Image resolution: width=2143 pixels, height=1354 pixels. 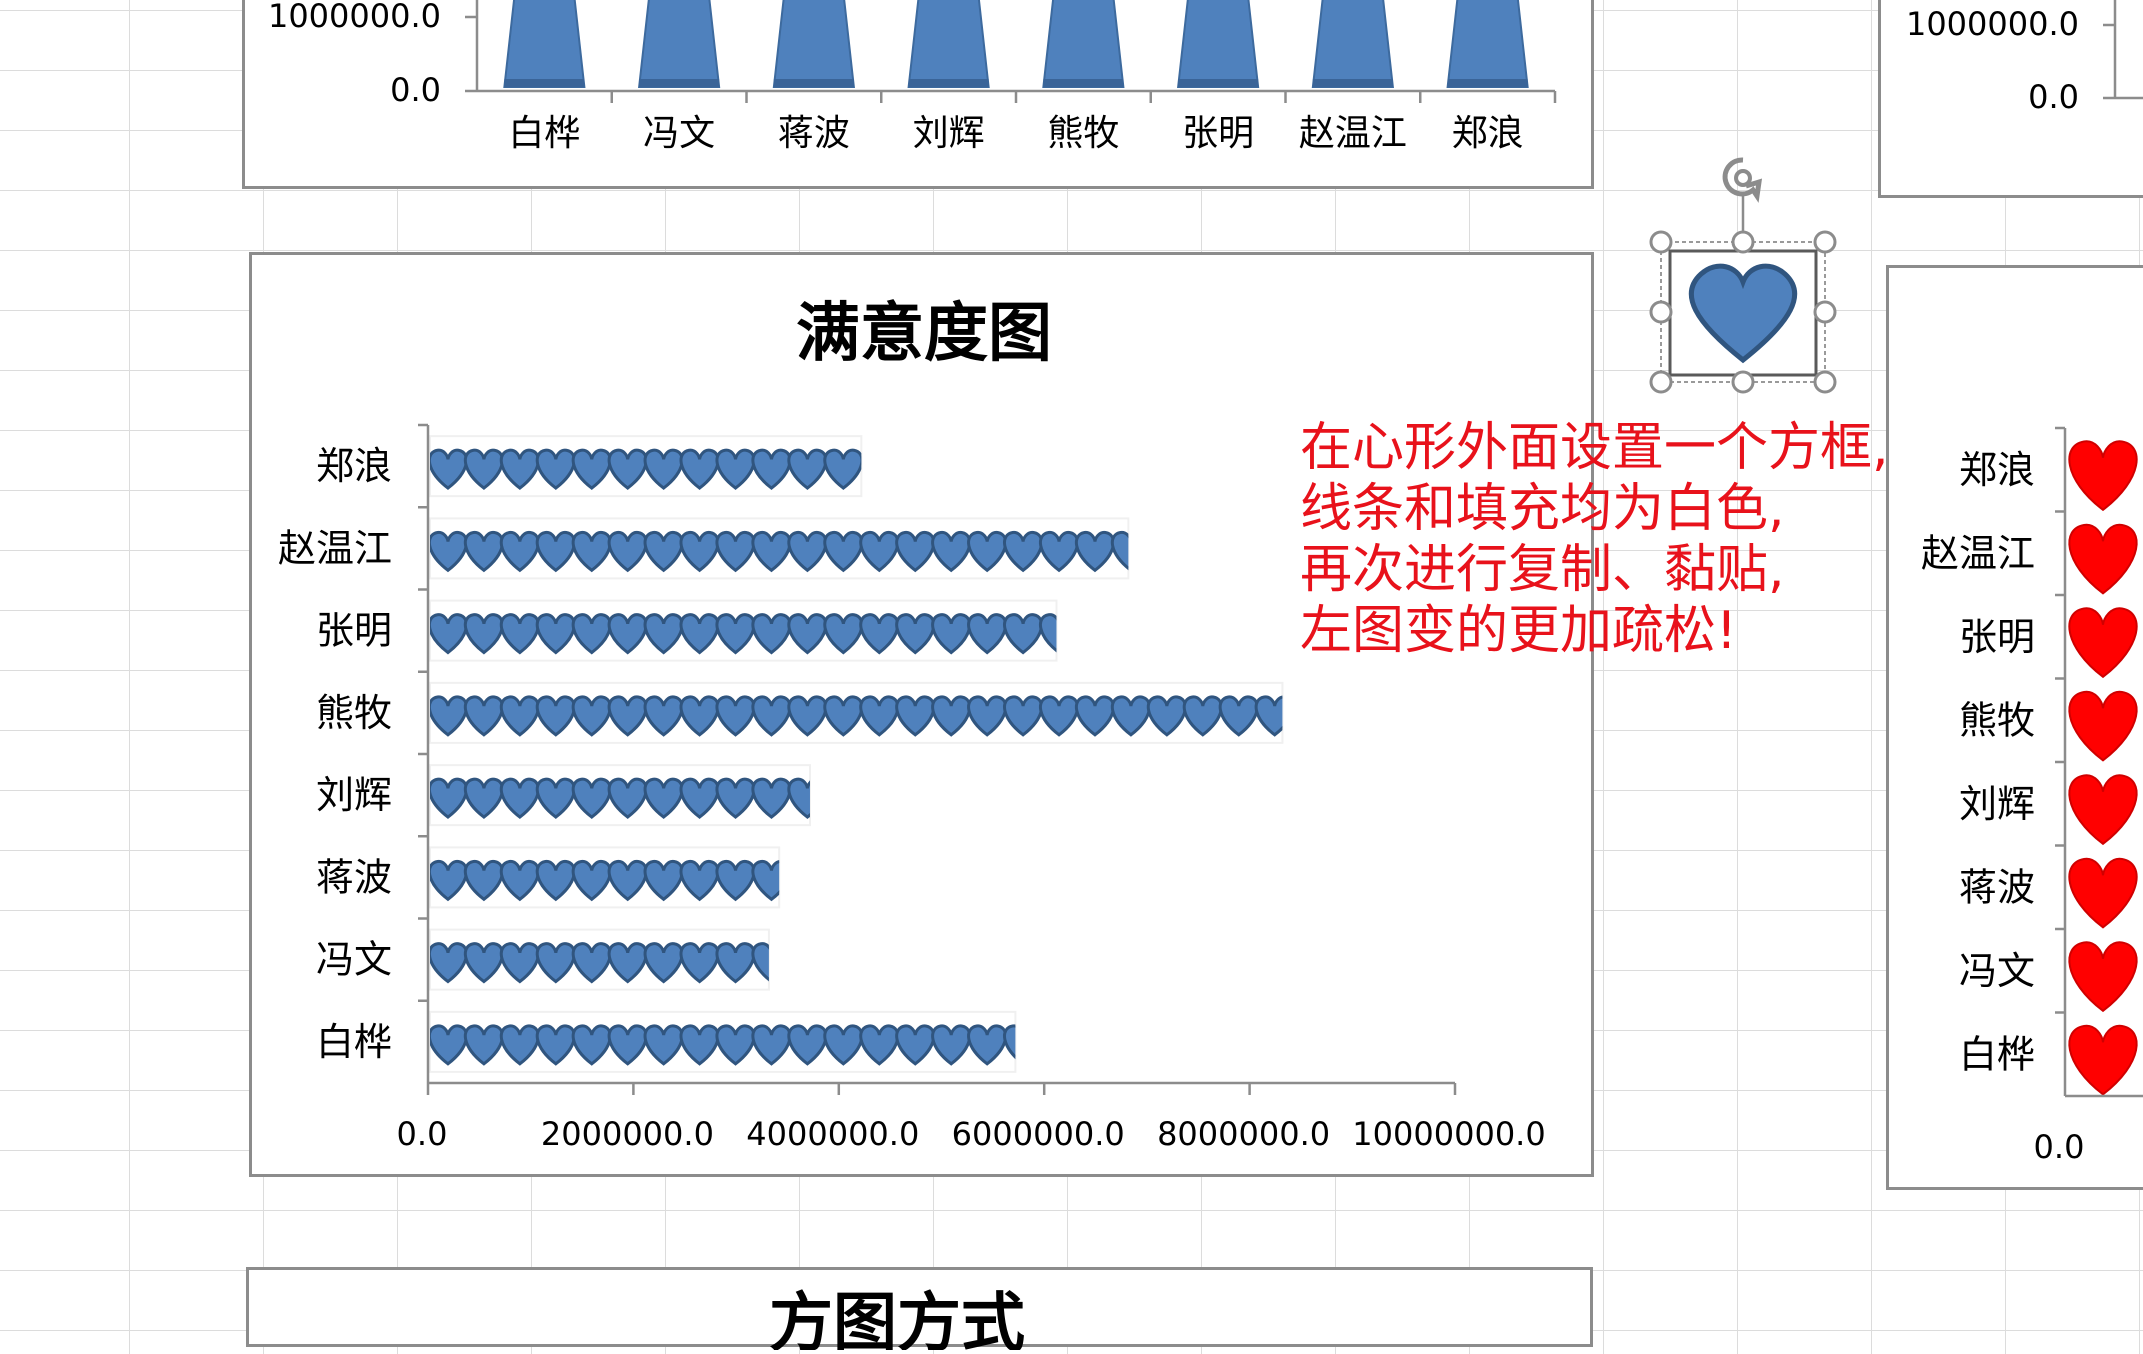 I want to click on top-right-y-tick-label: 0.0, so click(x=2053, y=97).